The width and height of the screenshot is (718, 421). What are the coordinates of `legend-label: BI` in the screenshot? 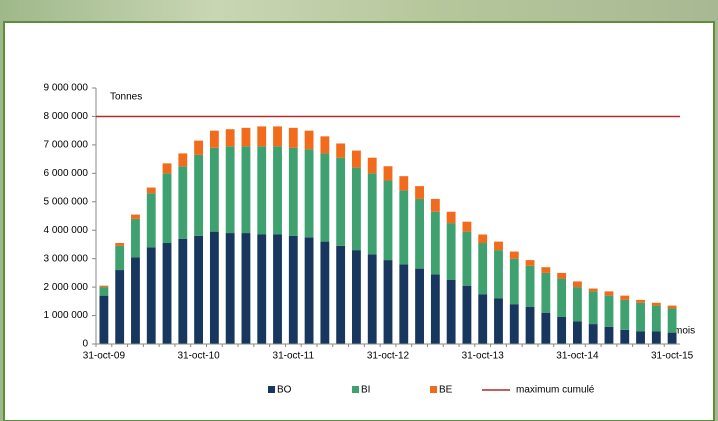 It's located at (365, 390).